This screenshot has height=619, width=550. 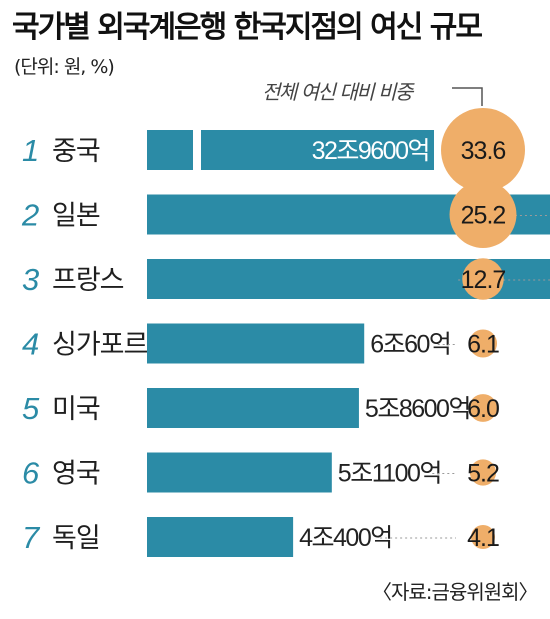 What do you see at coordinates (345, 538) in the screenshot?
I see `value-label: 4조400억` at bounding box center [345, 538].